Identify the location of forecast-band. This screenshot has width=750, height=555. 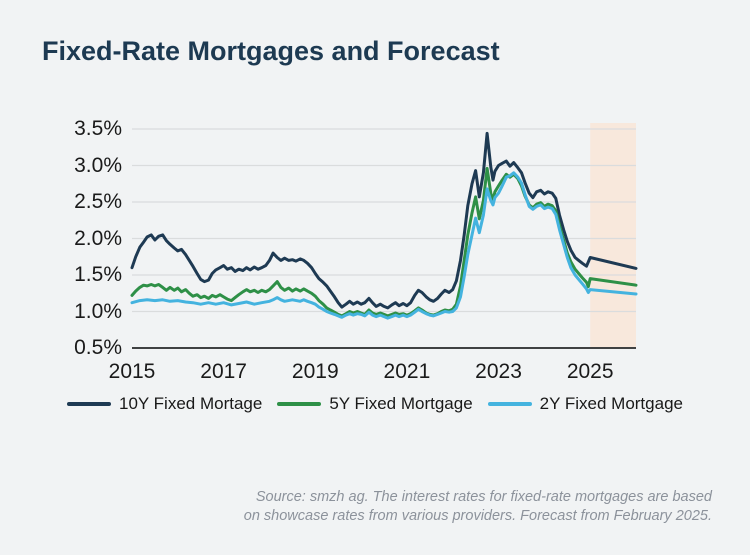
(613, 235).